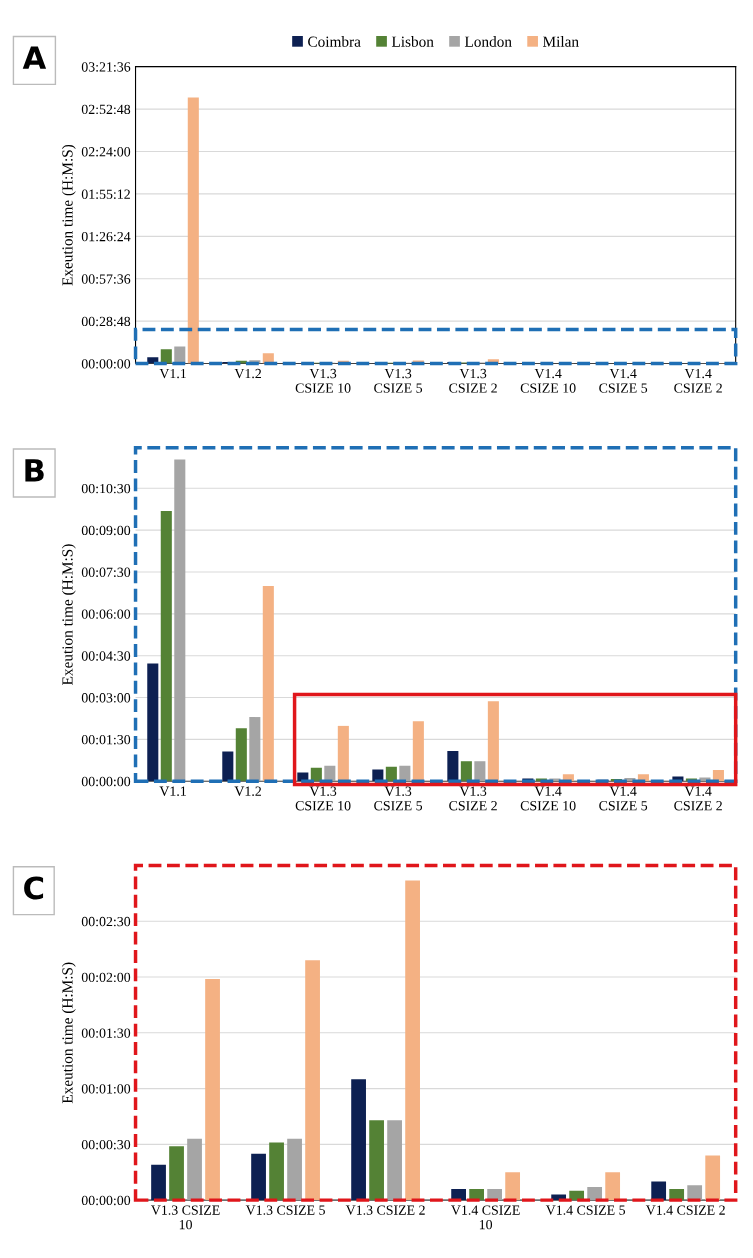 This screenshot has width=753, height=1258. I want to click on text: B, so click(34, 470).